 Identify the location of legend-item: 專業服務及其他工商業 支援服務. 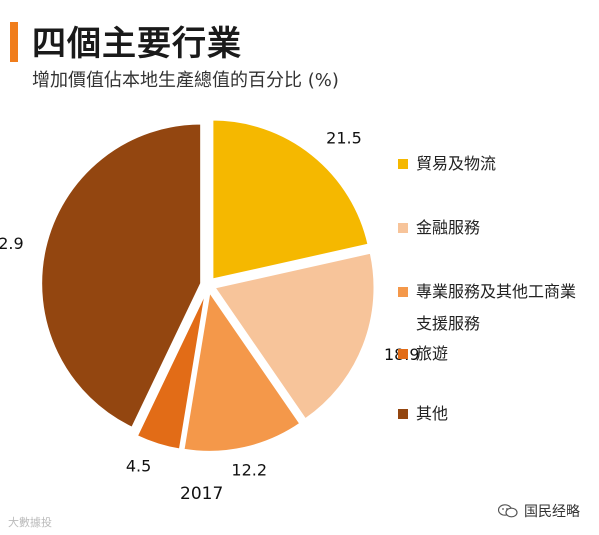
(498, 309).